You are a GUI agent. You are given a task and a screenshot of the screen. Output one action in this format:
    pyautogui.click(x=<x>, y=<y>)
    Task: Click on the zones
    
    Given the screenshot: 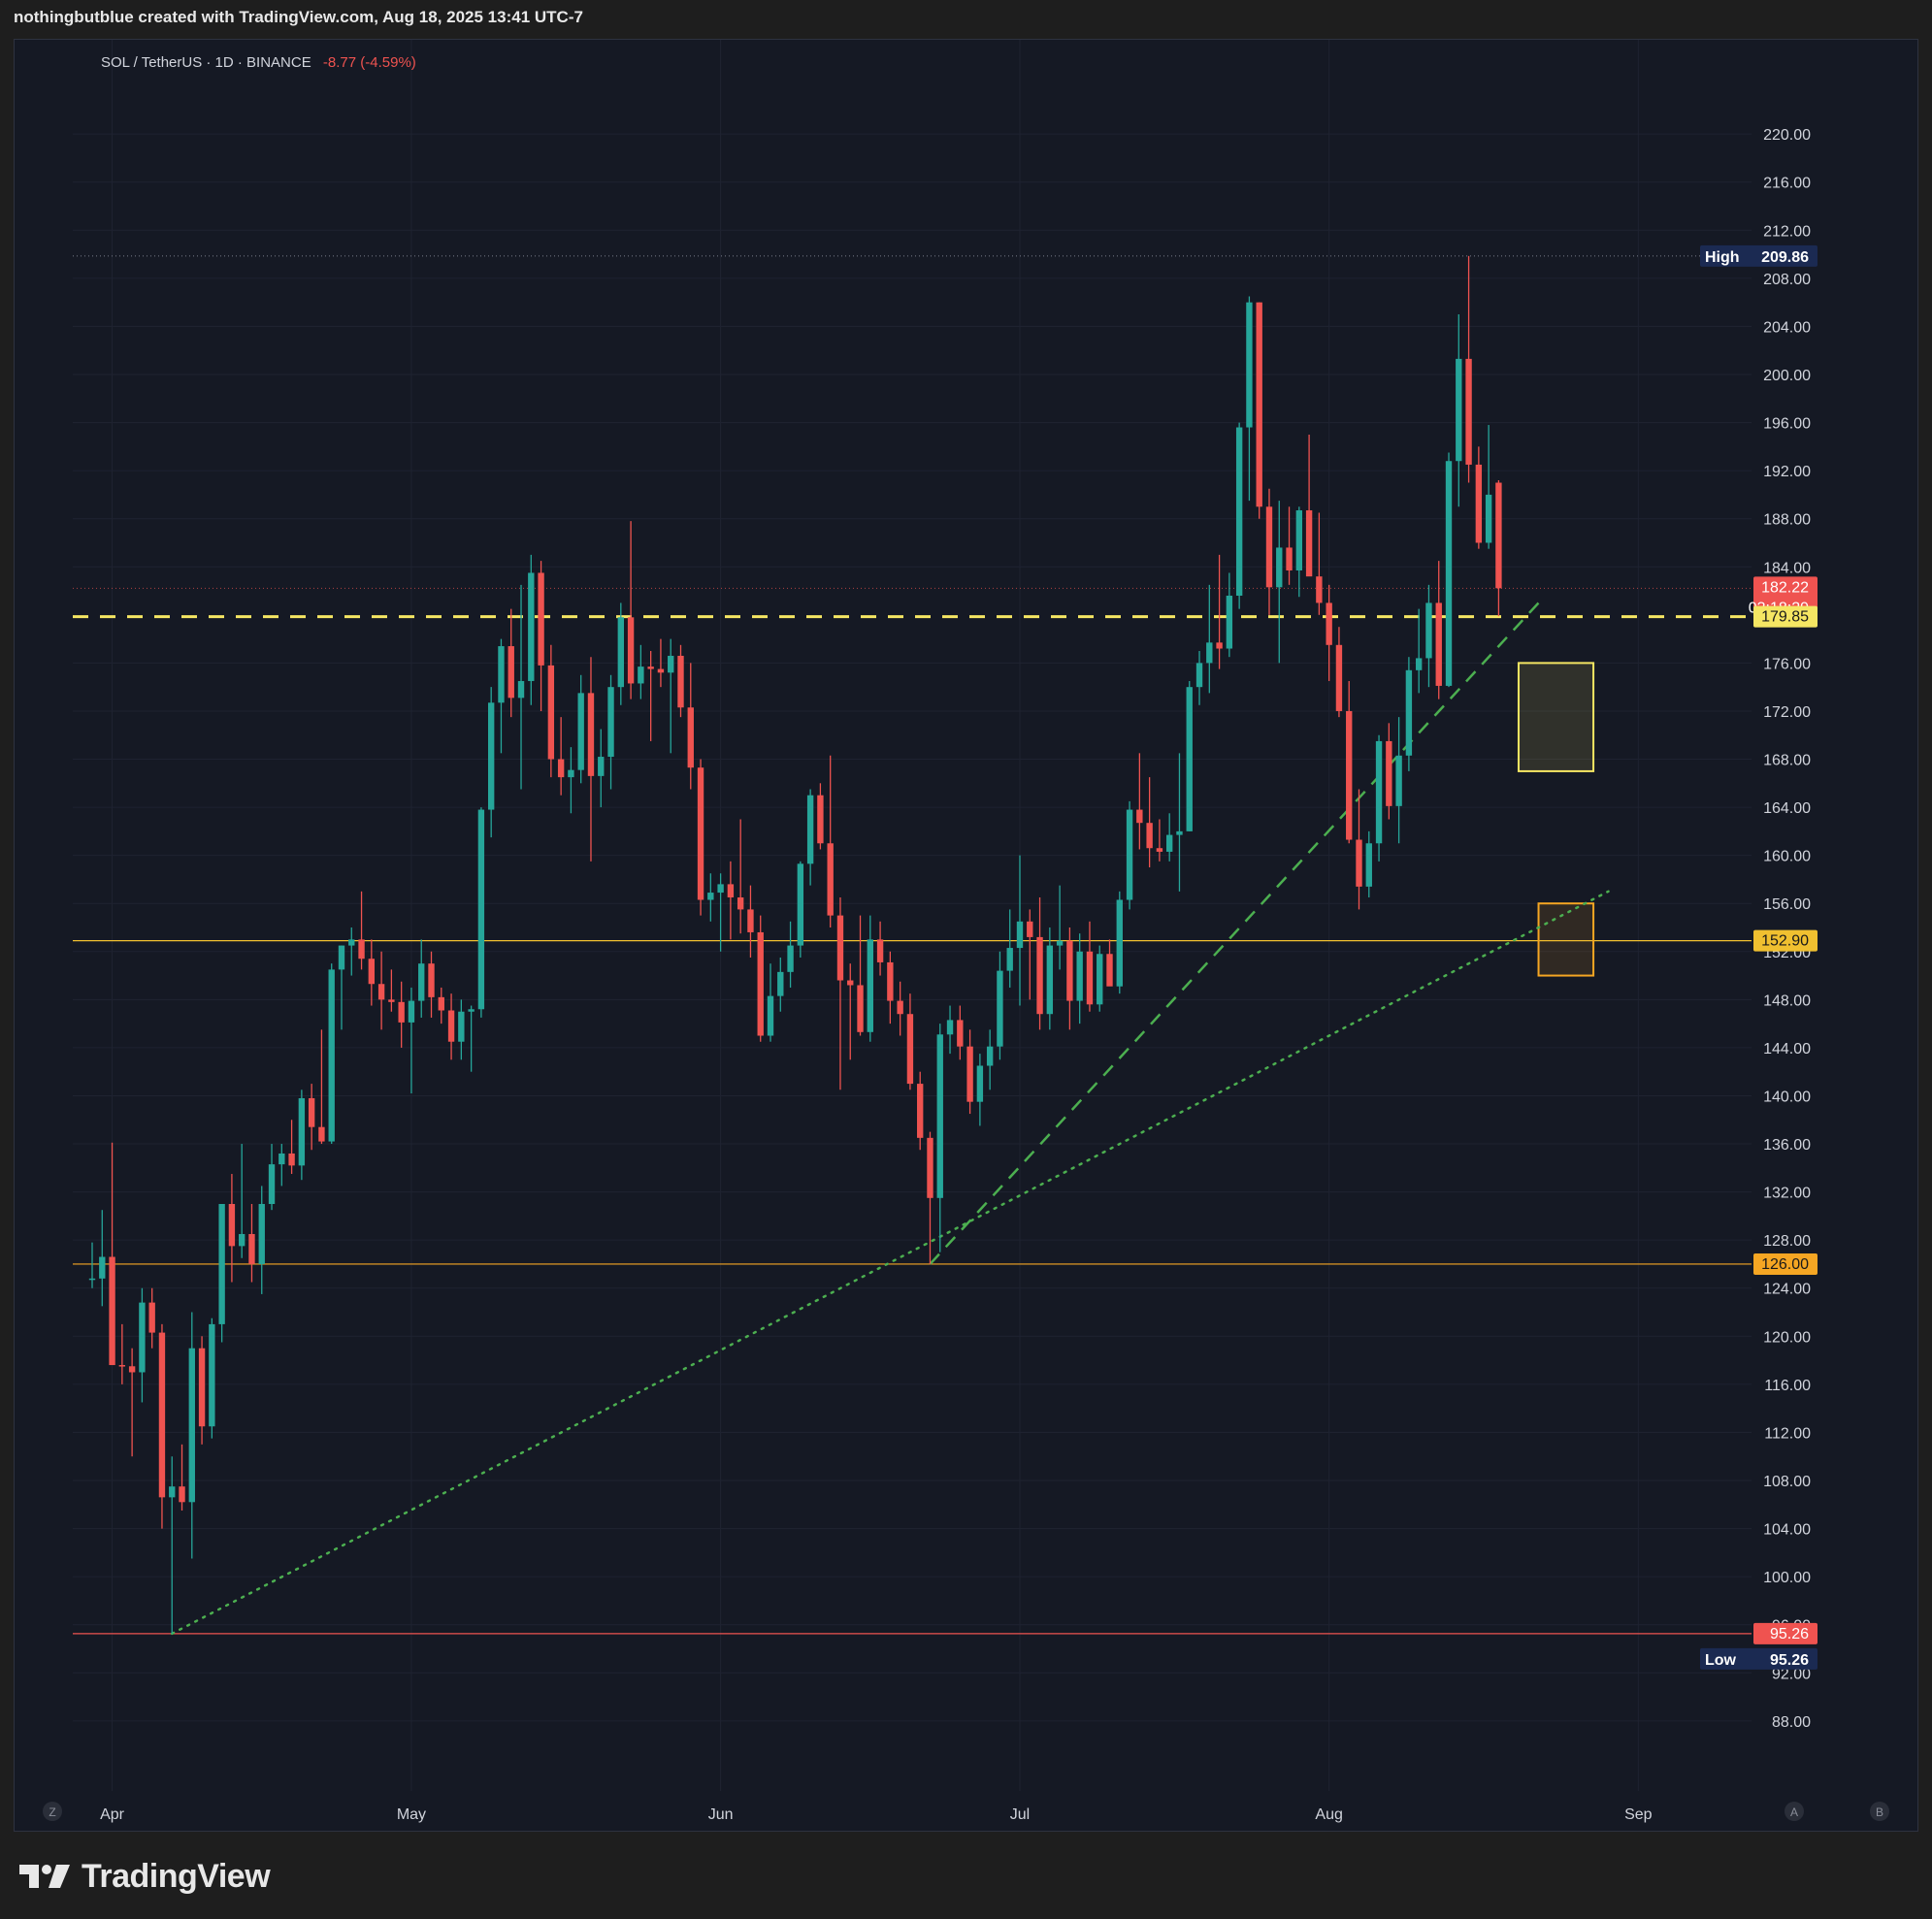 What is the action you would take?
    pyautogui.click(x=1556, y=819)
    